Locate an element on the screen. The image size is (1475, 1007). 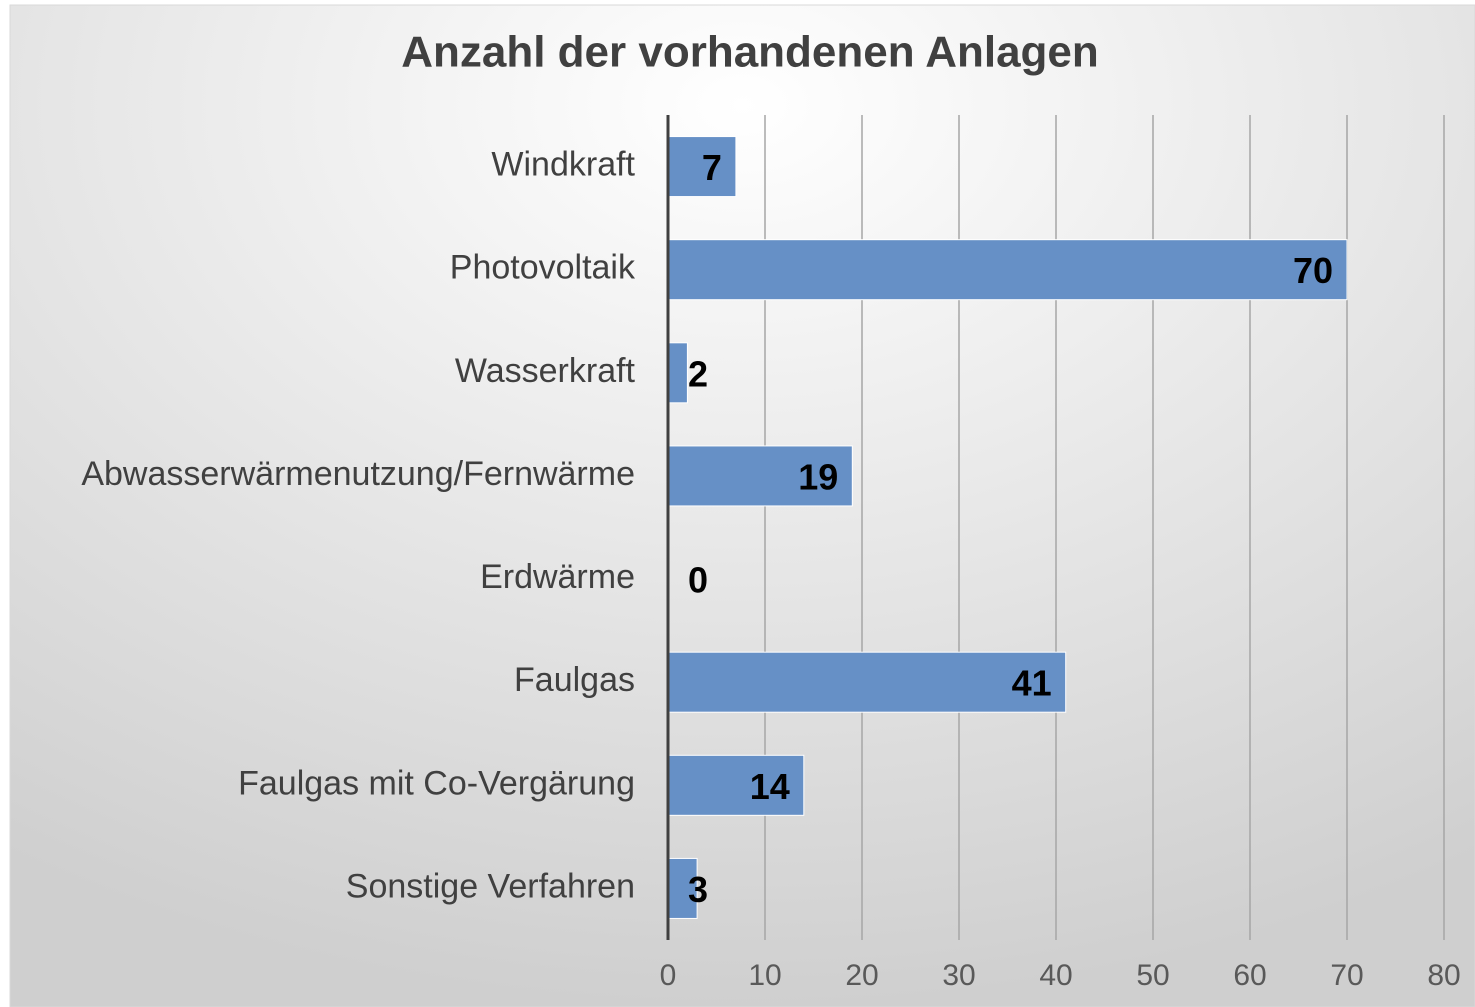
data-label: 19 is located at coordinates (818, 476).